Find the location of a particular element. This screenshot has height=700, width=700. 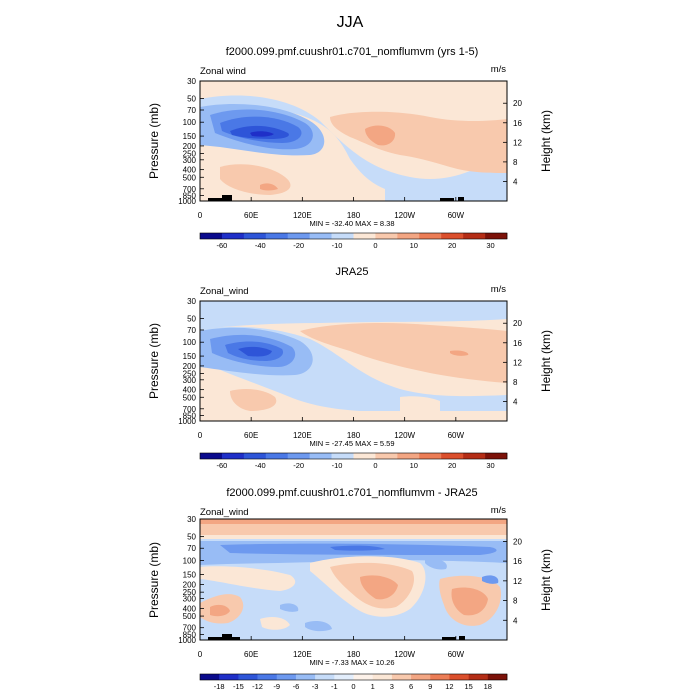

stats-label: MIN = -7.33 MAX = 10.26 is located at coordinates (351, 662).